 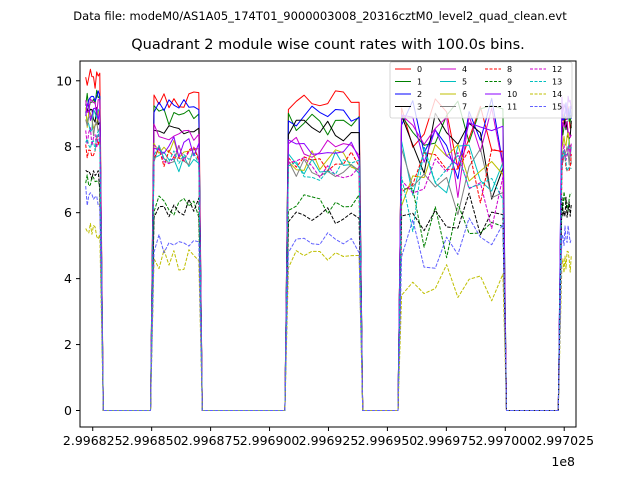 What do you see at coordinates (481, 90) in the screenshot?
I see `legend-box` at bounding box center [481, 90].